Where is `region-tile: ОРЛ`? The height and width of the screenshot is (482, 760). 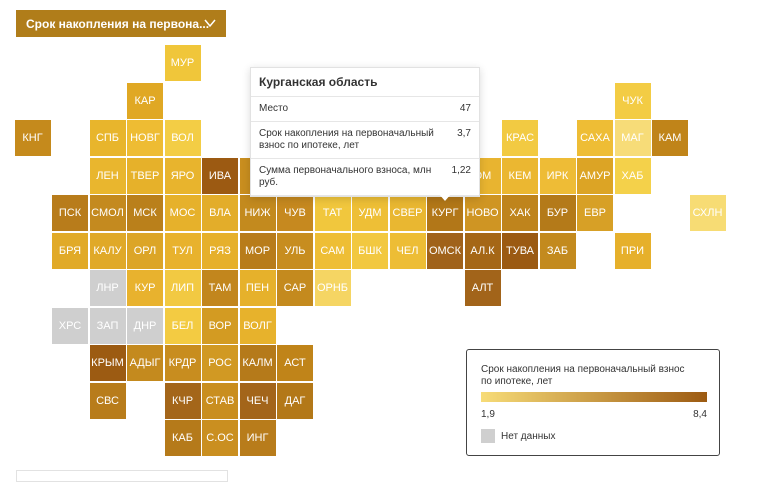 region-tile: ОРЛ is located at coordinates (145, 250).